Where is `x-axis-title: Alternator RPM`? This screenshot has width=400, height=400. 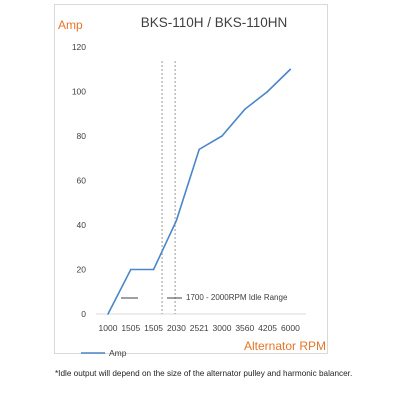
x-axis-title: Alternator RPM is located at coordinates (285, 346).